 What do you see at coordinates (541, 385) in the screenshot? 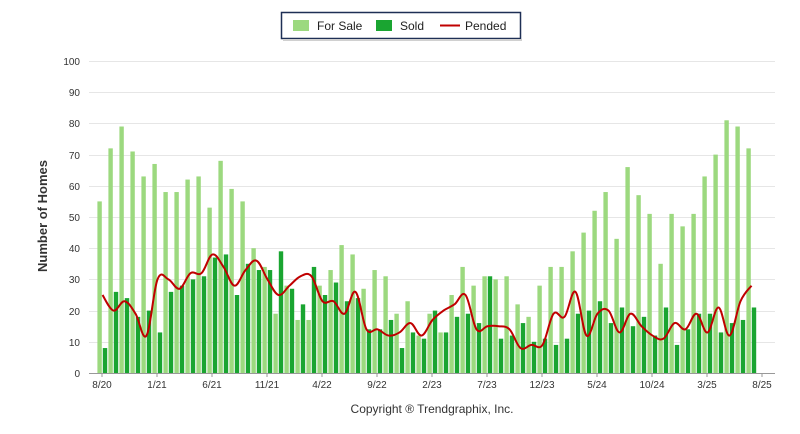
I see `x-tick-label: 12/23` at bounding box center [541, 385].